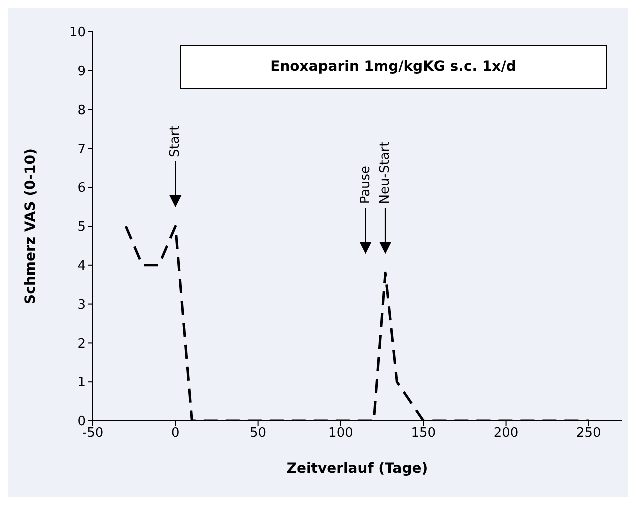 Image resolution: width=636 pixels, height=505 pixels. I want to click on annotation: Start, so click(176, 142).